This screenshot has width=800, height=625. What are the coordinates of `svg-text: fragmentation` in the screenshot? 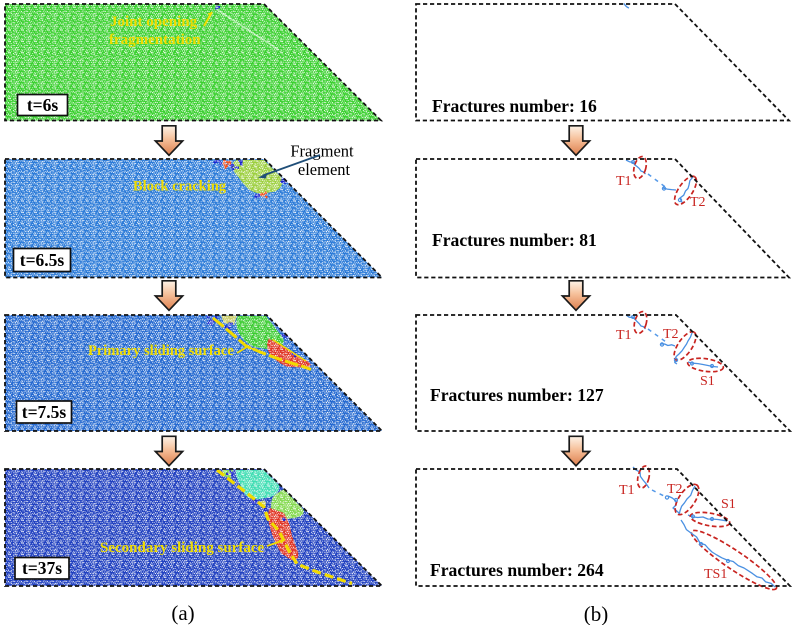 It's located at (155, 40).